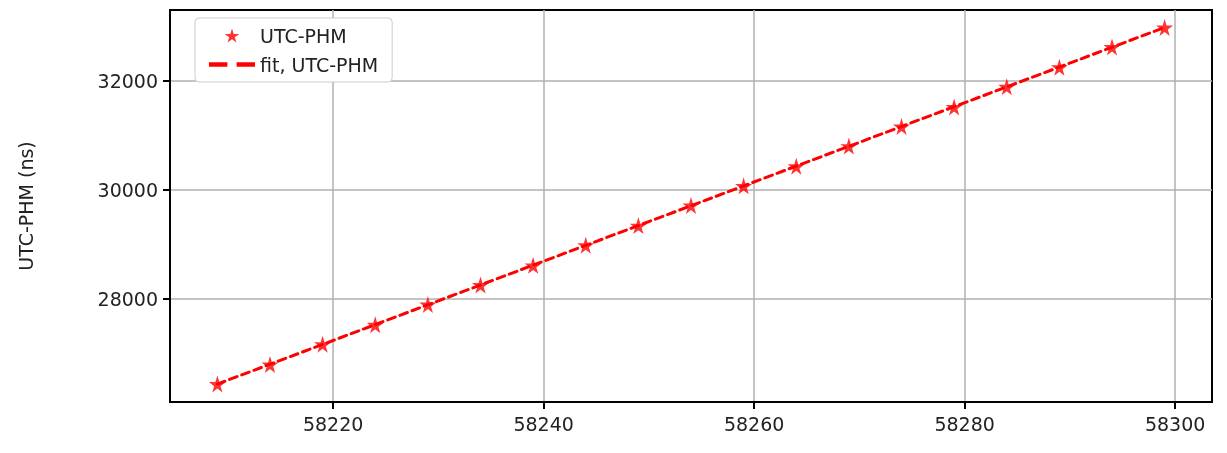 Image resolution: width=1227 pixels, height=453 pixels. Describe the element at coordinates (964, 423) in the screenshot. I see `x-tick-label: 58280` at that location.